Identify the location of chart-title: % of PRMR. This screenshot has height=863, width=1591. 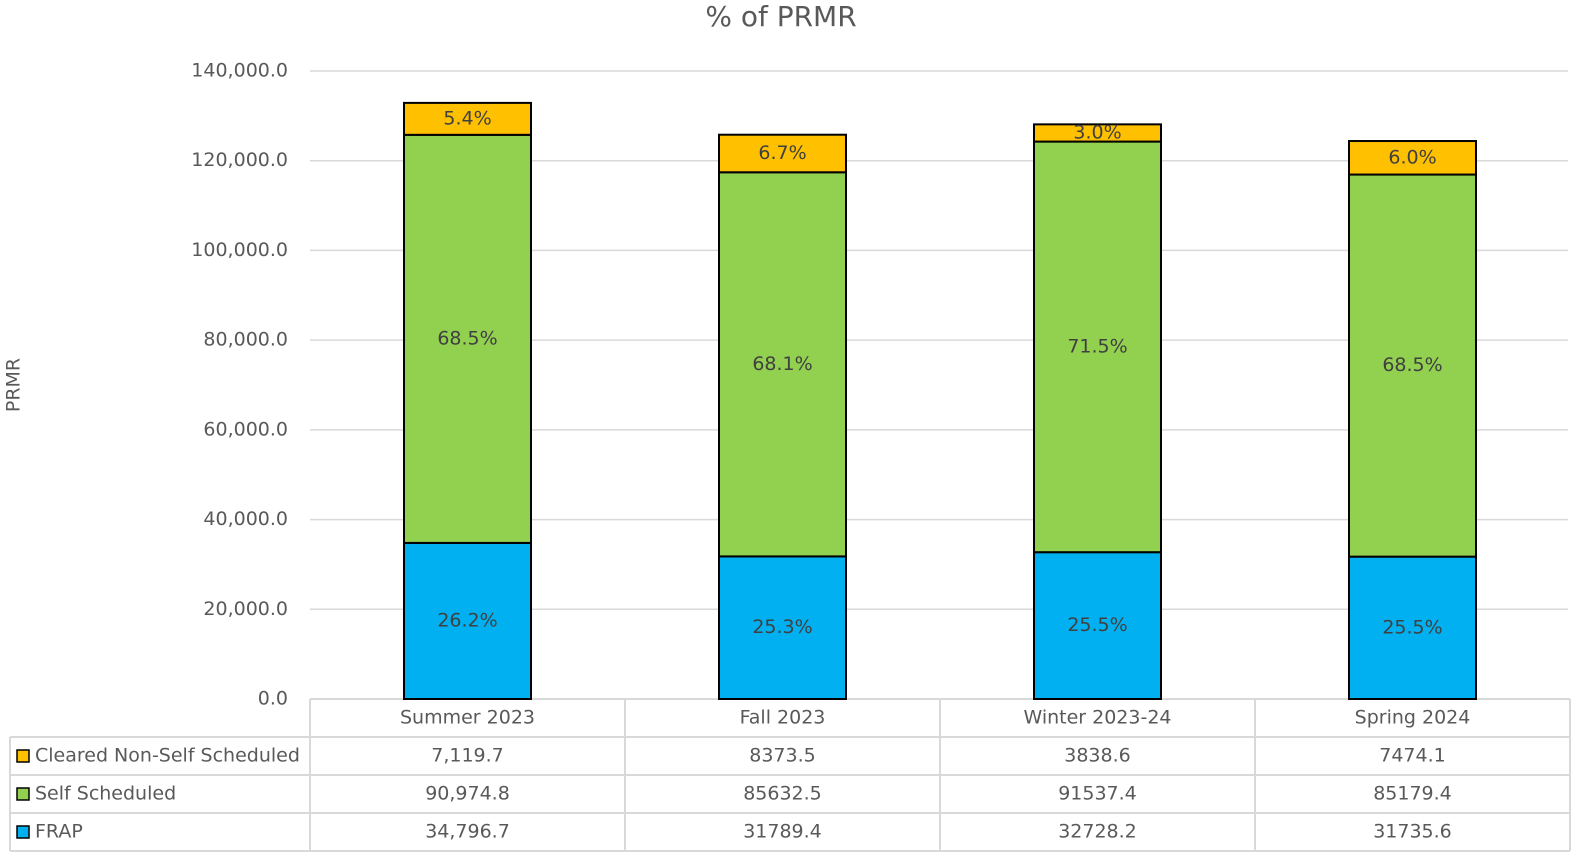
(780, 16).